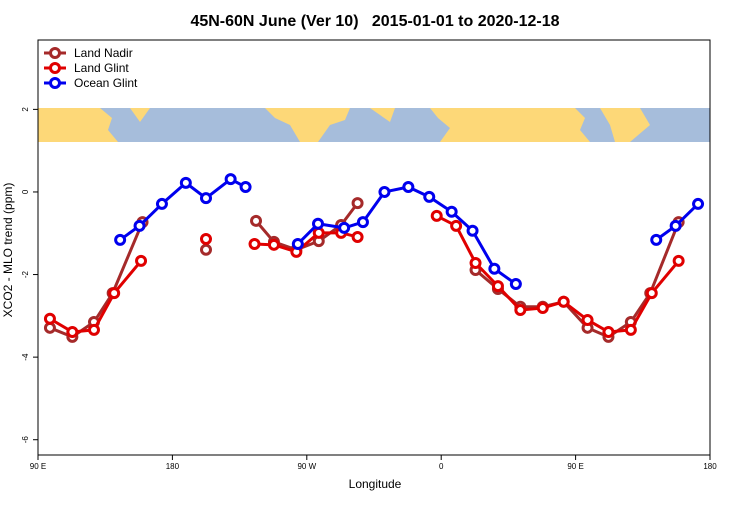  I want to click on map-band, so click(374, 125).